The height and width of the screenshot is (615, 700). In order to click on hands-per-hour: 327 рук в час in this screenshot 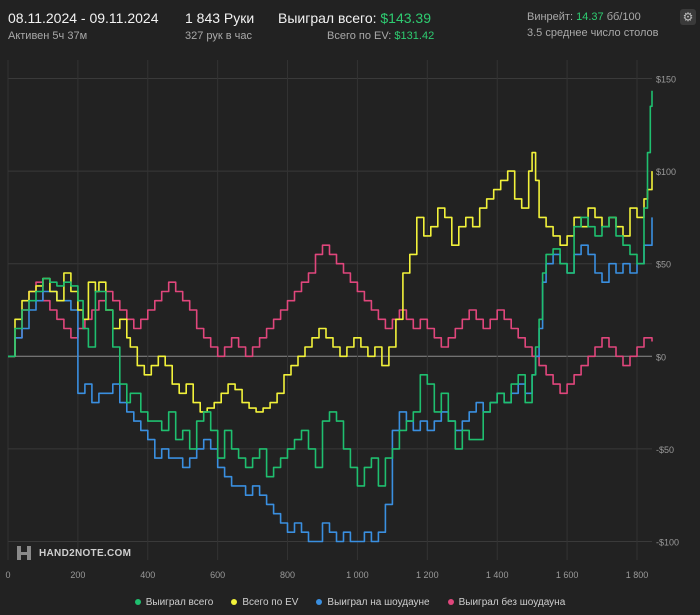, I will do `click(219, 36)`.